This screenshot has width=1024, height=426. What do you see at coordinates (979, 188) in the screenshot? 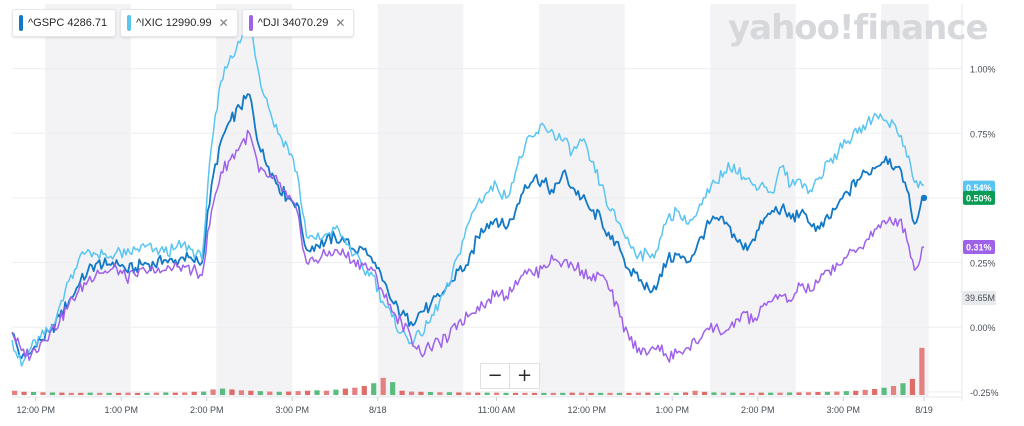
I see `end-label-0: 0.54%` at bounding box center [979, 188].